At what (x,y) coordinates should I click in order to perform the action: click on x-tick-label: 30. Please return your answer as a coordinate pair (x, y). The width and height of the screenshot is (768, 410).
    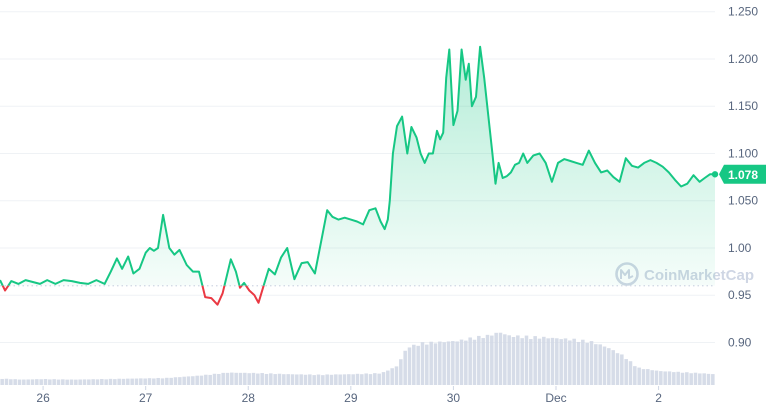
    Looking at the image, I should click on (454, 398).